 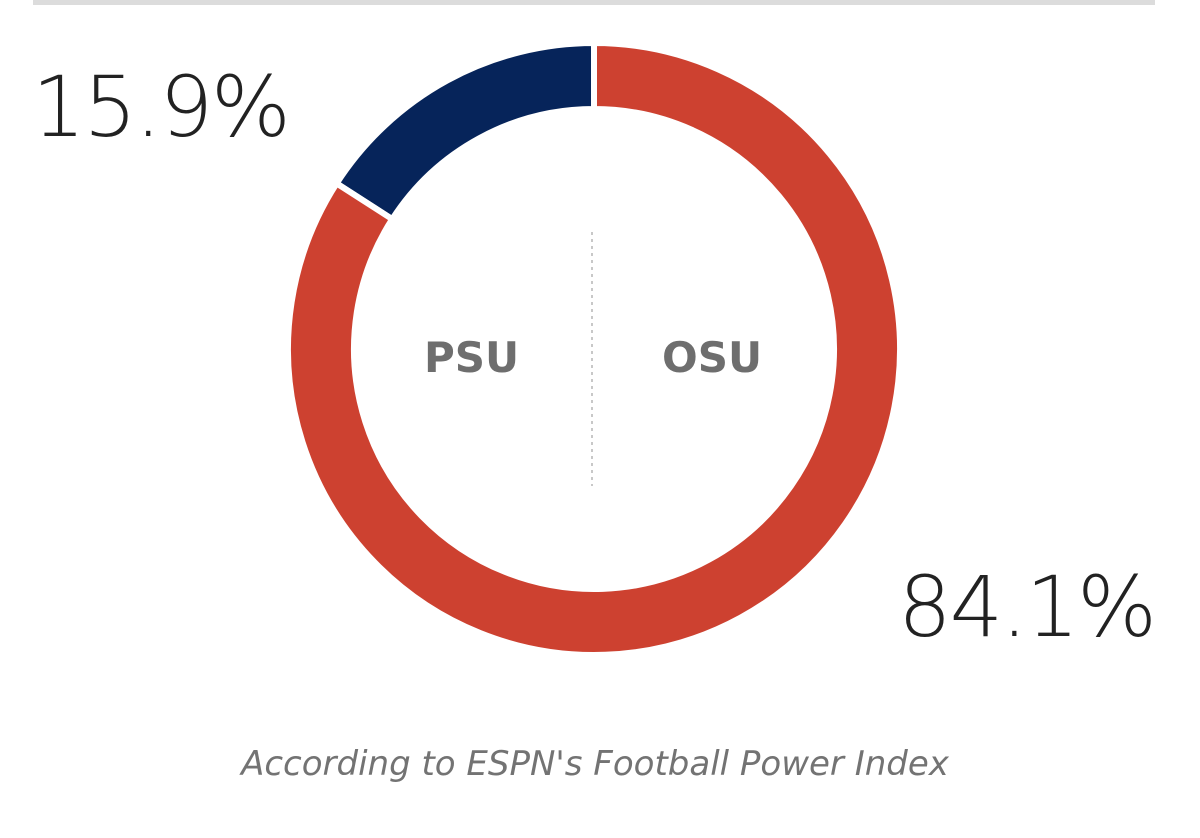 I want to click on osu-percentage-label: 84.1%, so click(x=1027, y=607).